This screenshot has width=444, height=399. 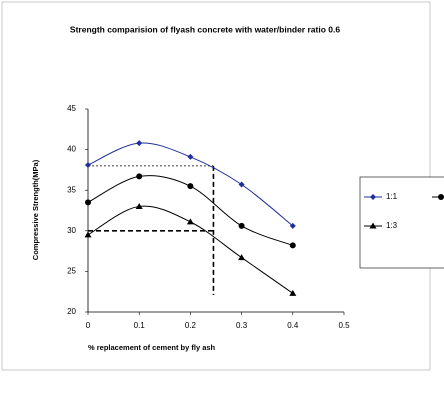 What do you see at coordinates (392, 196) in the screenshot?
I see `legend-label: 1:1` at bounding box center [392, 196].